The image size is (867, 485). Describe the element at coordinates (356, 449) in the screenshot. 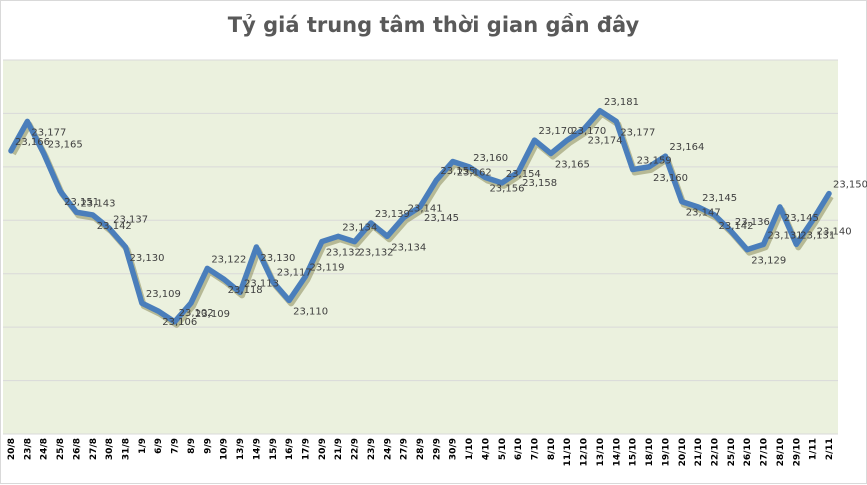

I see `x-tick-label: 22/9` at that location.